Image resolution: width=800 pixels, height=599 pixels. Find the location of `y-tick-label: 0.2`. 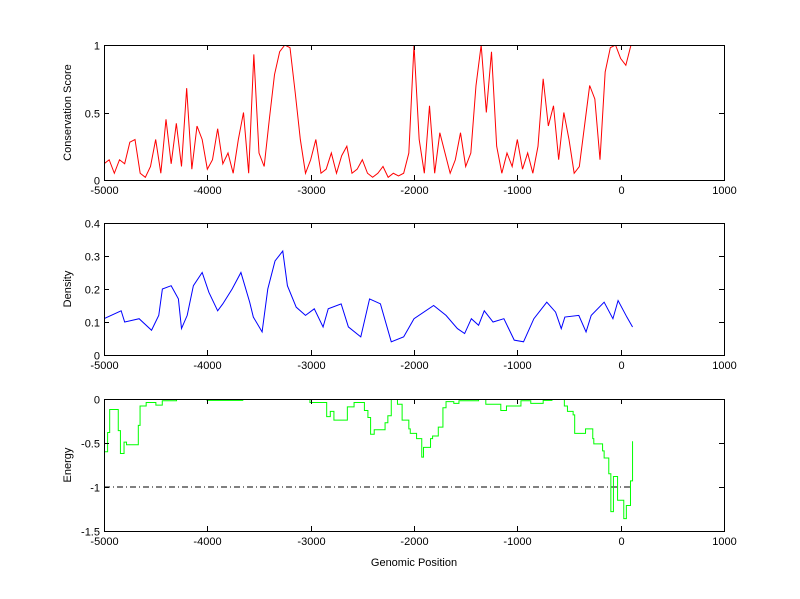

y-tick-label: 0.2 is located at coordinates (92, 291).